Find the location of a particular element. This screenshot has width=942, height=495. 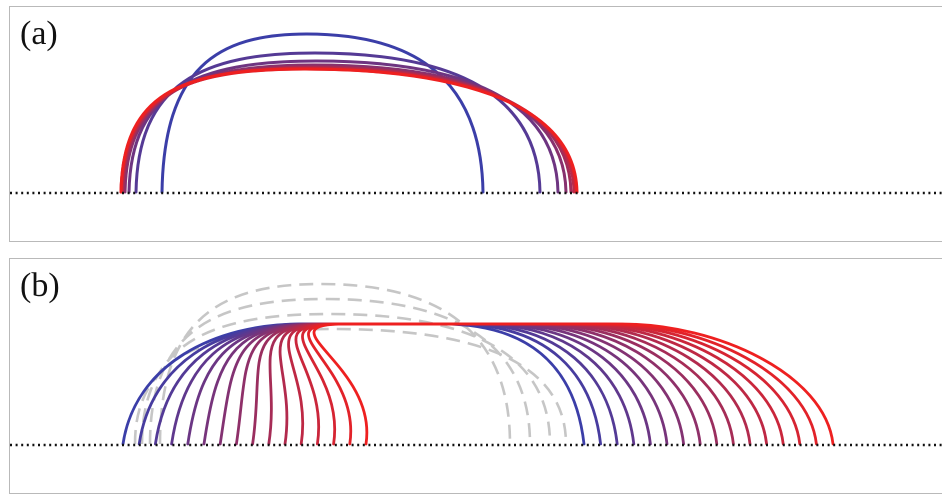

panel-label-a: (a) is located at coordinates (39, 33).